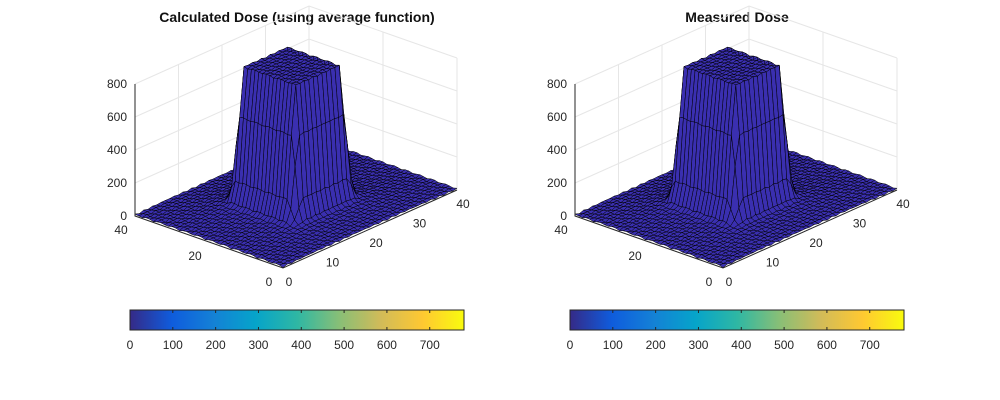  I want to click on chart-title: Calculated Dose (using average function), so click(297, 17).